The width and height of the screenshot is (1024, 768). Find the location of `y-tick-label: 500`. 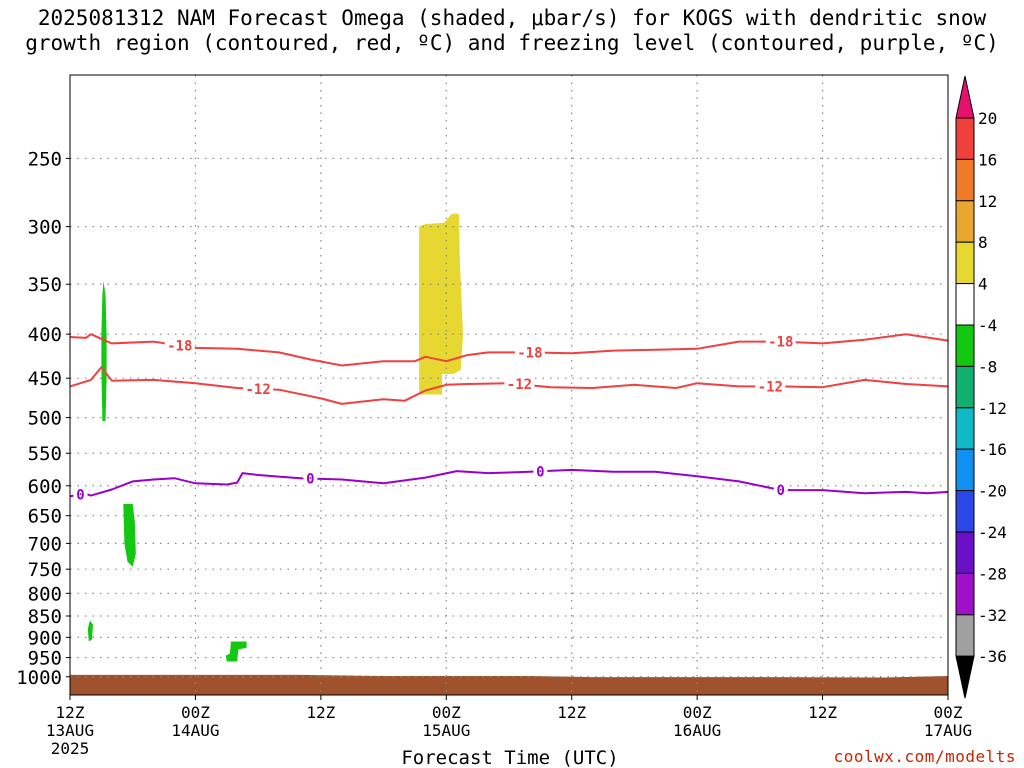

y-tick-label: 500 is located at coordinates (45, 419).